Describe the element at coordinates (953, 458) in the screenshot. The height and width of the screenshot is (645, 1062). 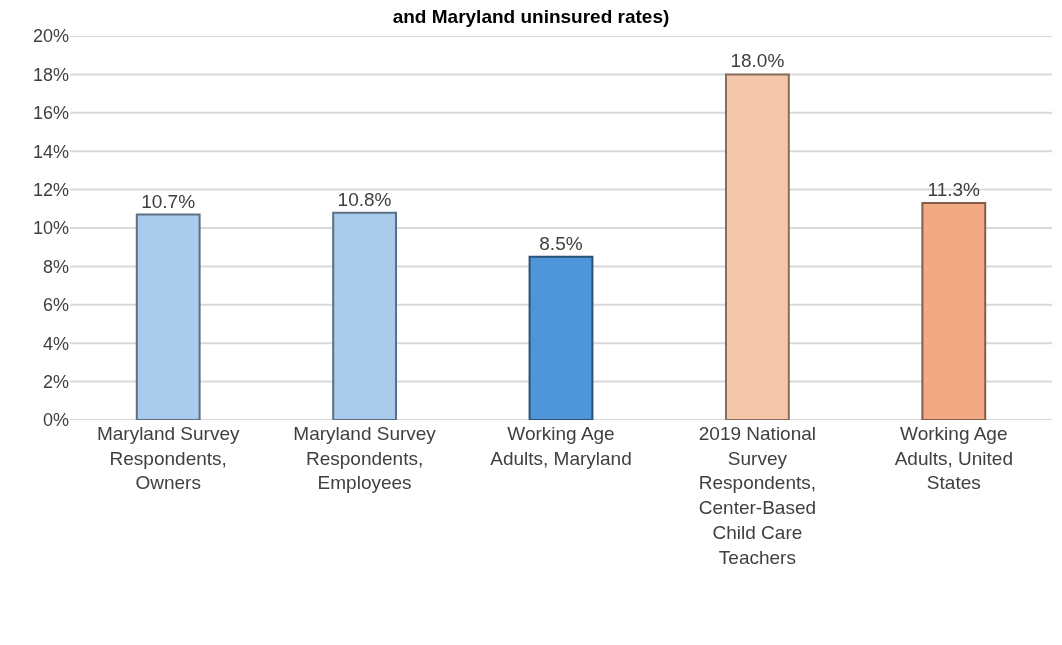
I see `x-tick-label: Working Age Adults, United States` at that location.